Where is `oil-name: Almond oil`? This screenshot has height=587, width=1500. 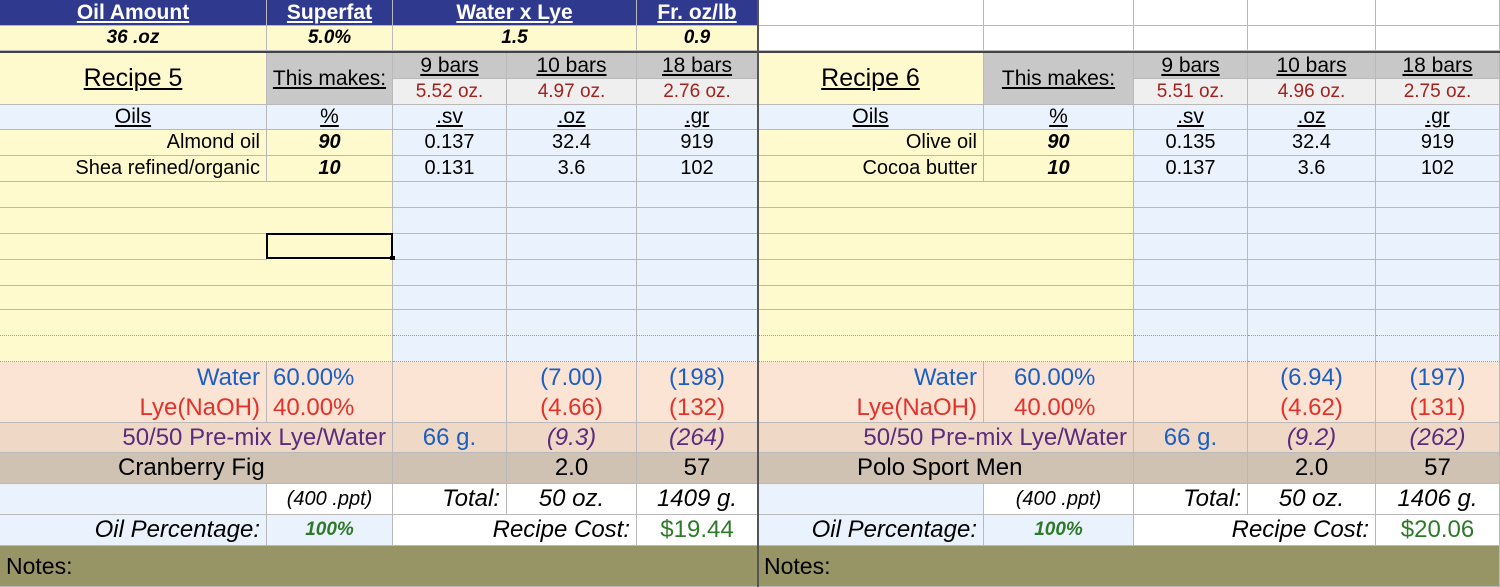
oil-name: Almond oil is located at coordinates (133, 143).